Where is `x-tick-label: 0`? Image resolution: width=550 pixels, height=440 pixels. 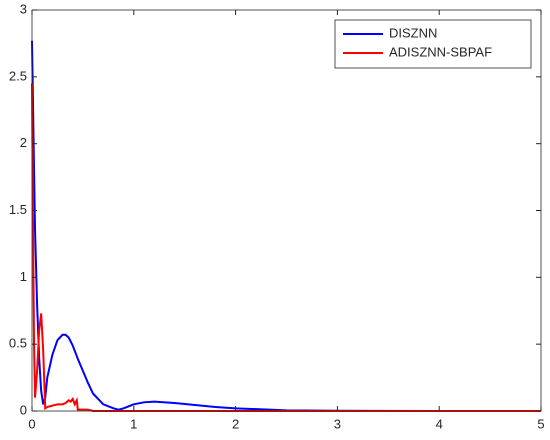
x-tick-label: 0 is located at coordinates (31, 423).